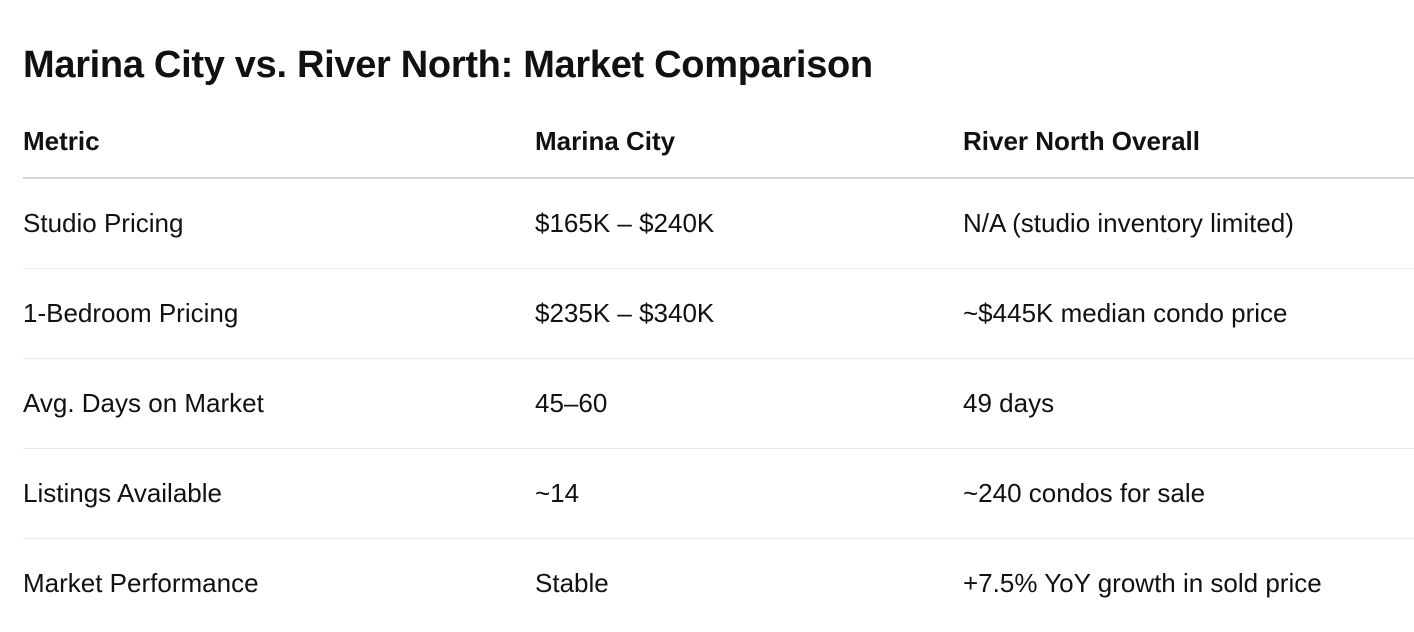  I want to click on cell-river-north: 49 days, so click(1188, 403).